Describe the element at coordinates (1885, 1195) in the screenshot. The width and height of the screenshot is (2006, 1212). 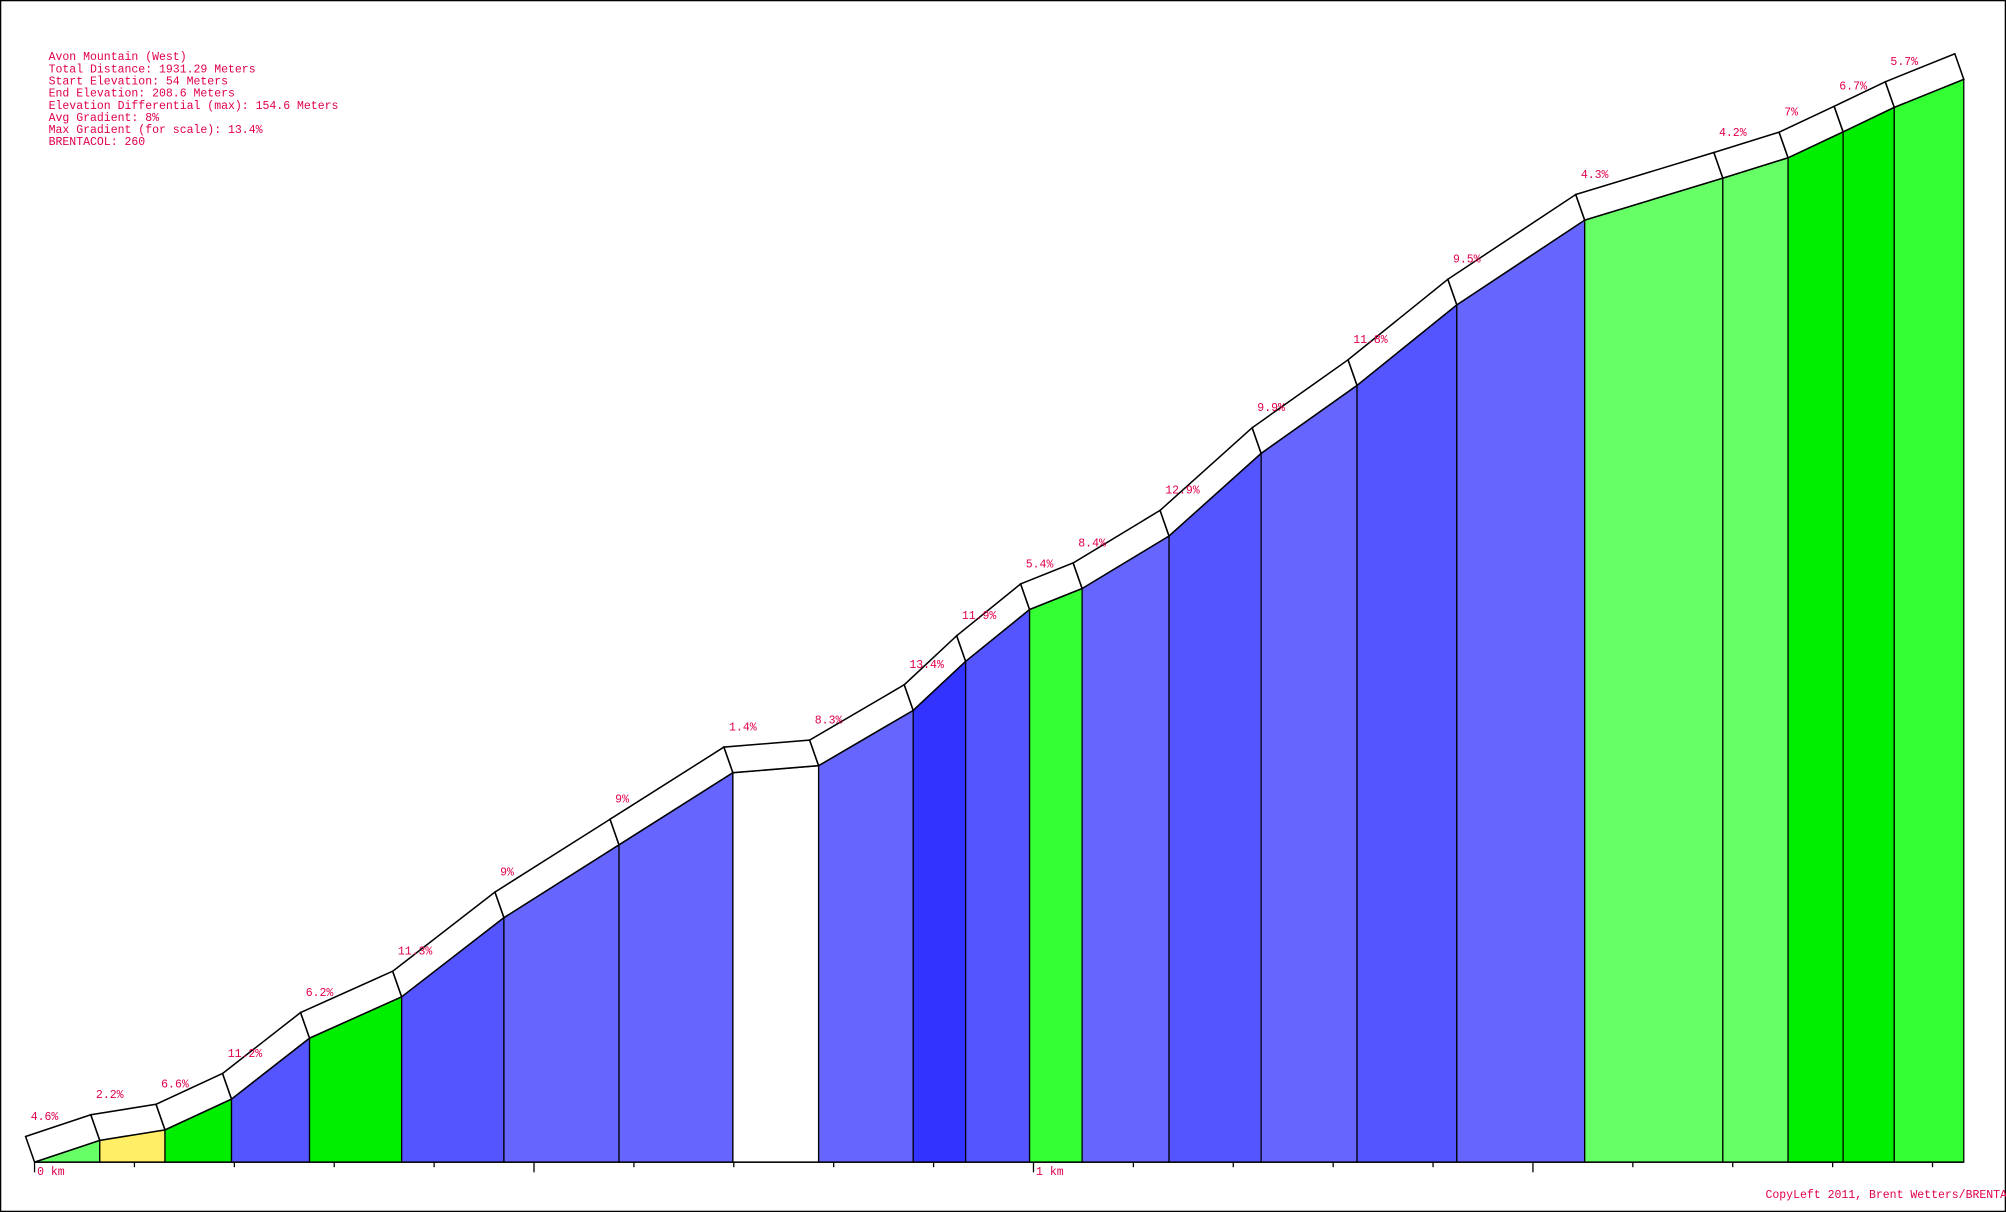
I see `footer: CopyLeft 2011, Brent Wetters/BRENTACOL` at that location.